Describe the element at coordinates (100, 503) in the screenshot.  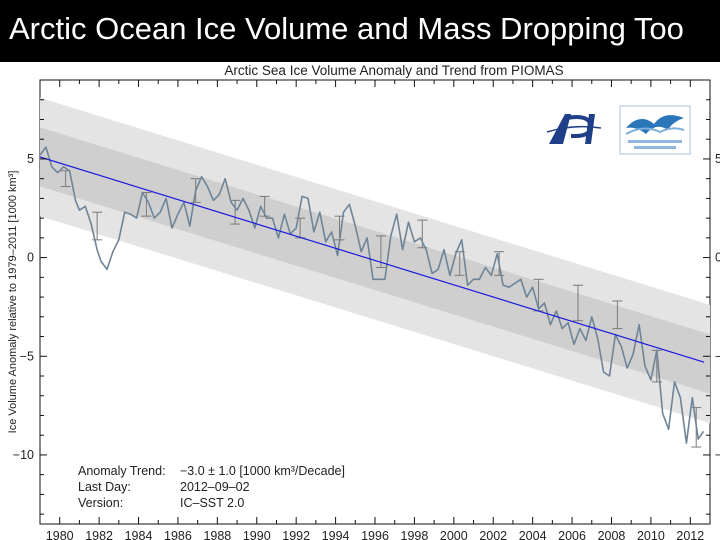
I see `annotation-label: Version:` at that location.